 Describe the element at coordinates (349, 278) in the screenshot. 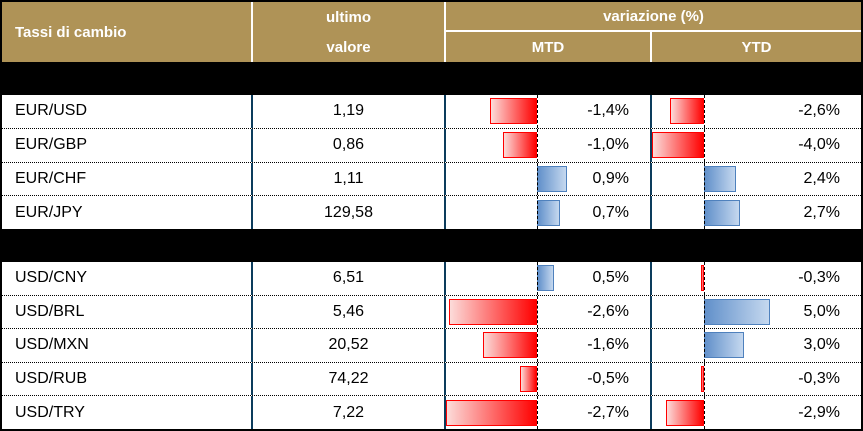

I see `last-value: 6,51` at that location.